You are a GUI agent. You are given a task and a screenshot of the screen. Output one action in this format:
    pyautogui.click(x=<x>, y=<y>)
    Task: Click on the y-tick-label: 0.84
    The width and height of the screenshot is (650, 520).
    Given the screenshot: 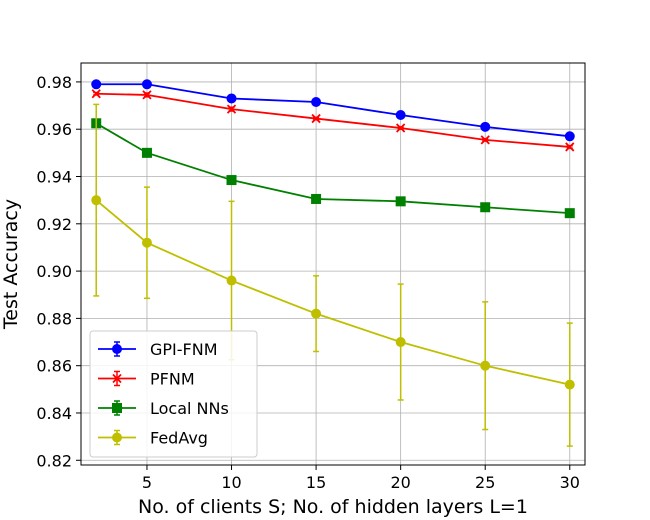 What is the action you would take?
    pyautogui.click(x=54, y=413)
    